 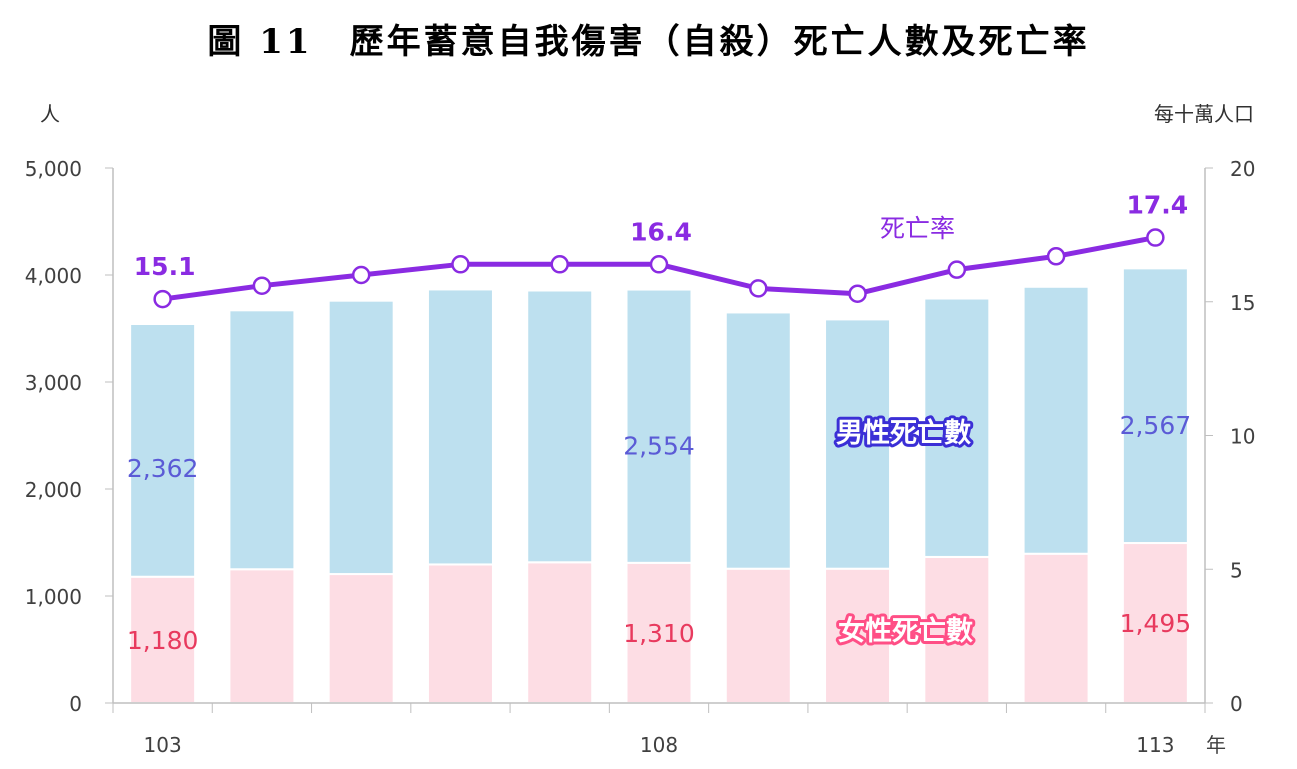 What do you see at coordinates (1242, 437) in the screenshot?
I see `right-axis-tick: 10` at bounding box center [1242, 437].